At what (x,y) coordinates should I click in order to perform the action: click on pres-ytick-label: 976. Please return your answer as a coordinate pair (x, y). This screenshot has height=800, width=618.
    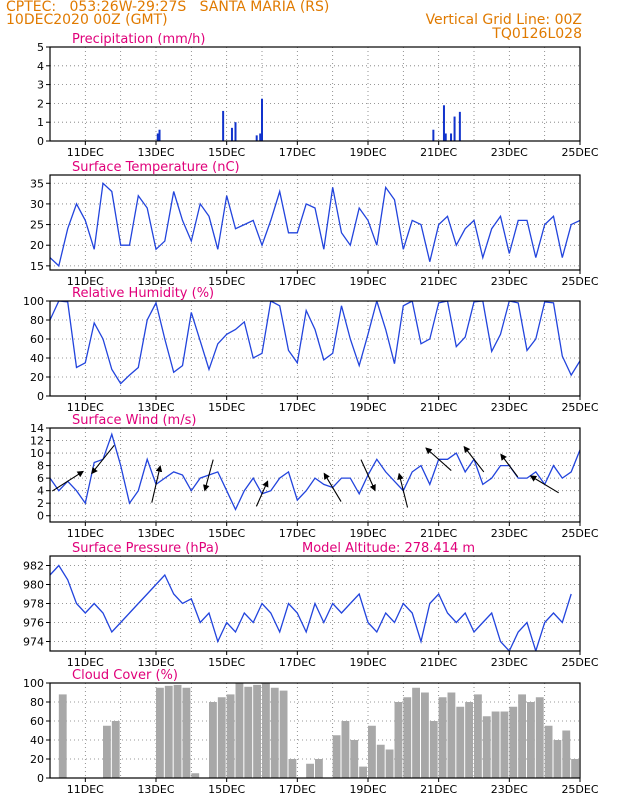
    Looking at the image, I should click on (33, 623).